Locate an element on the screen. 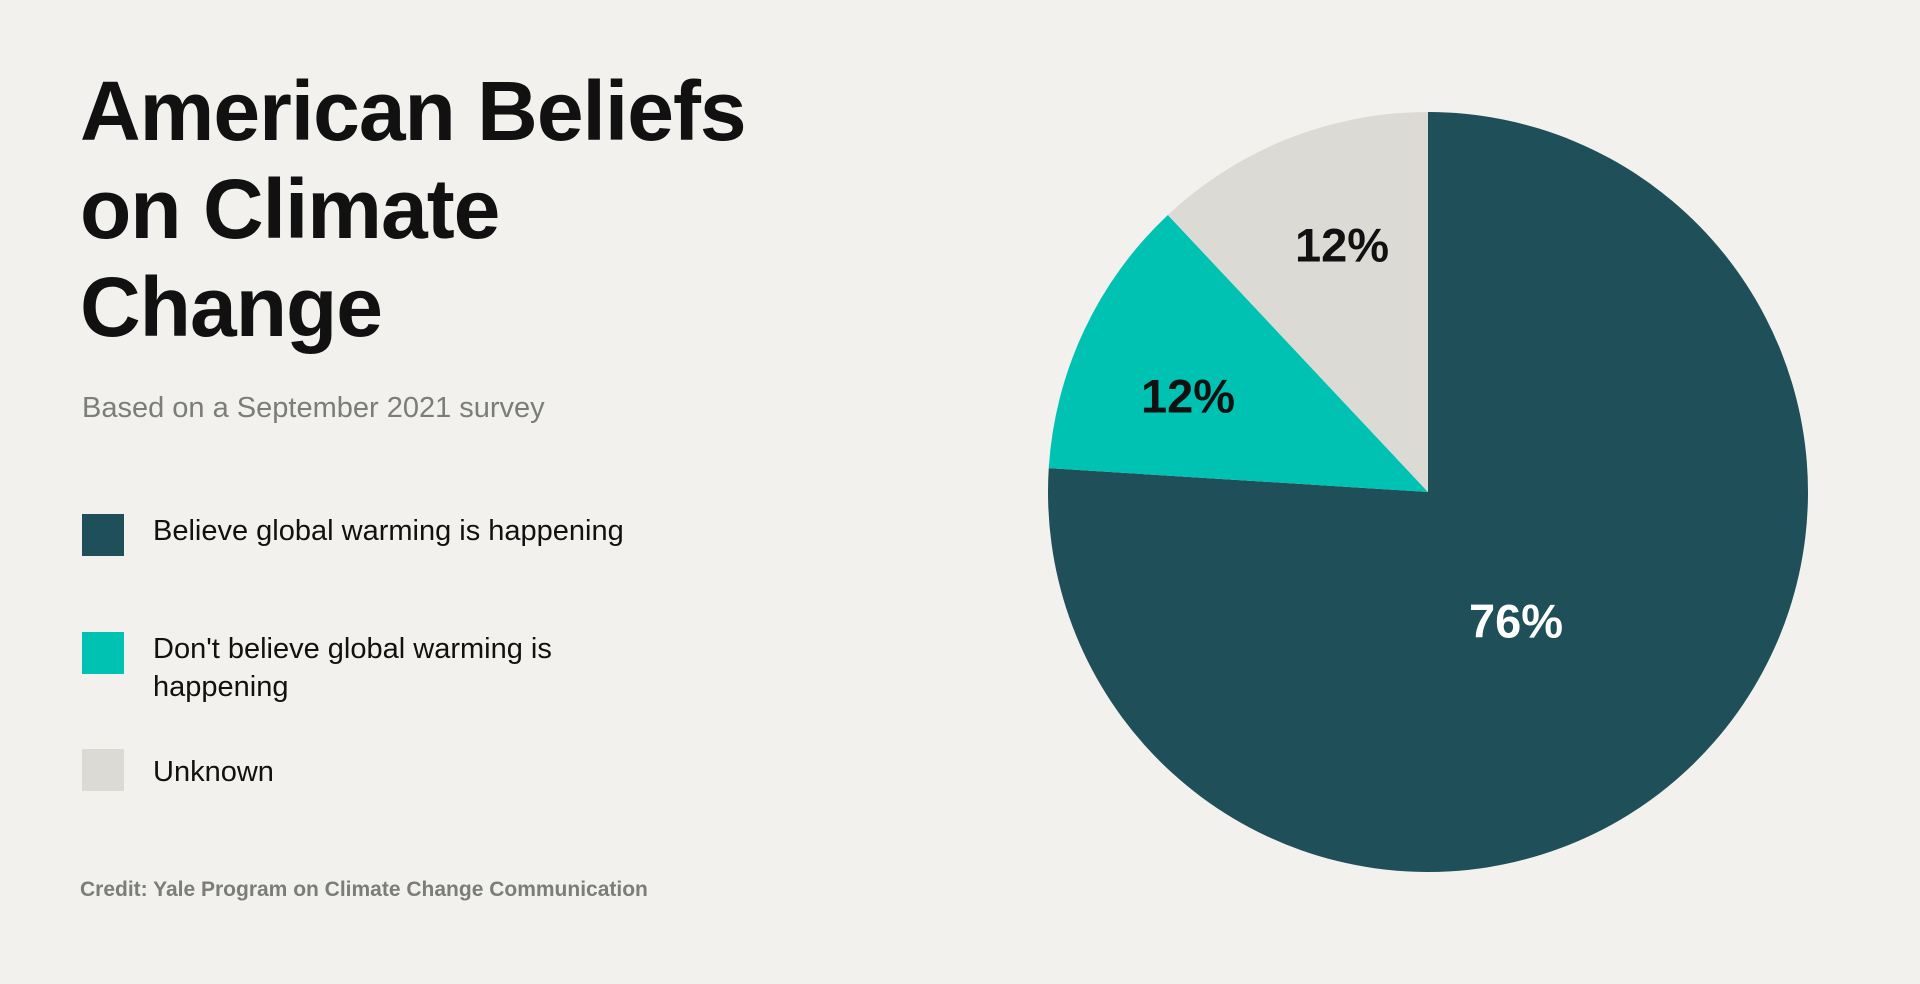 The width and height of the screenshot is (1920, 984). chart-title: American Beliefs on Climate Change is located at coordinates (413, 209).